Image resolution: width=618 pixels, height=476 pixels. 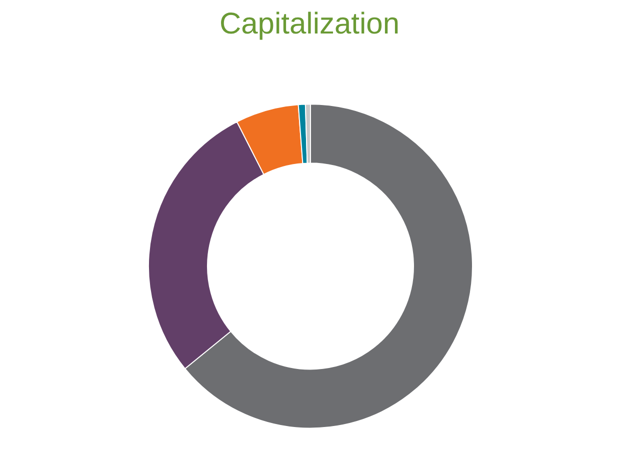 What do you see at coordinates (309, 24) in the screenshot?
I see `chart-title: Capitalization` at bounding box center [309, 24].